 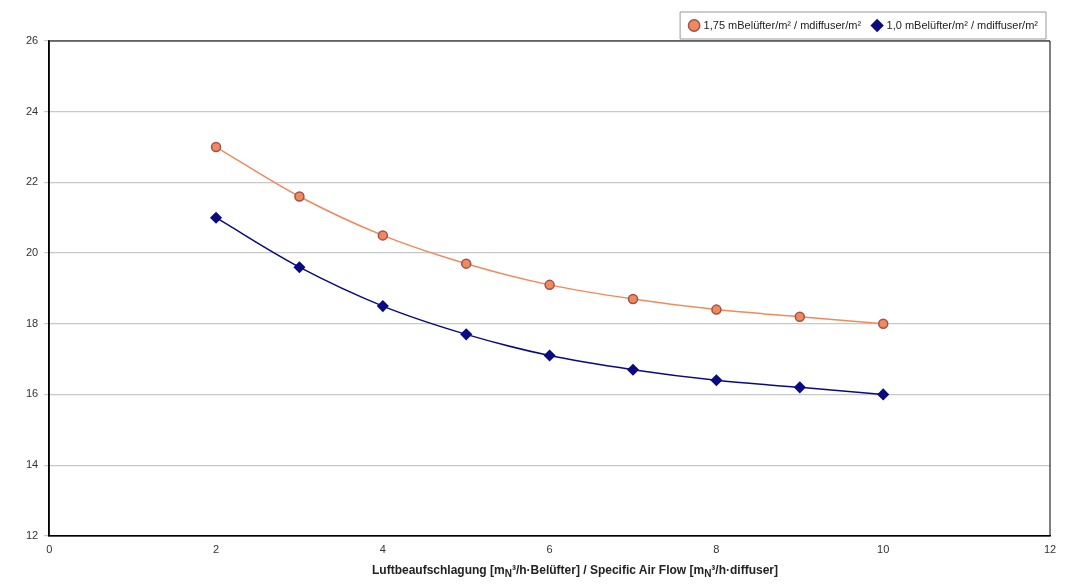 I want to click on legend-label: 1,0 mBelüfter/m² / mdiffuser/m², so click(x=962, y=24).